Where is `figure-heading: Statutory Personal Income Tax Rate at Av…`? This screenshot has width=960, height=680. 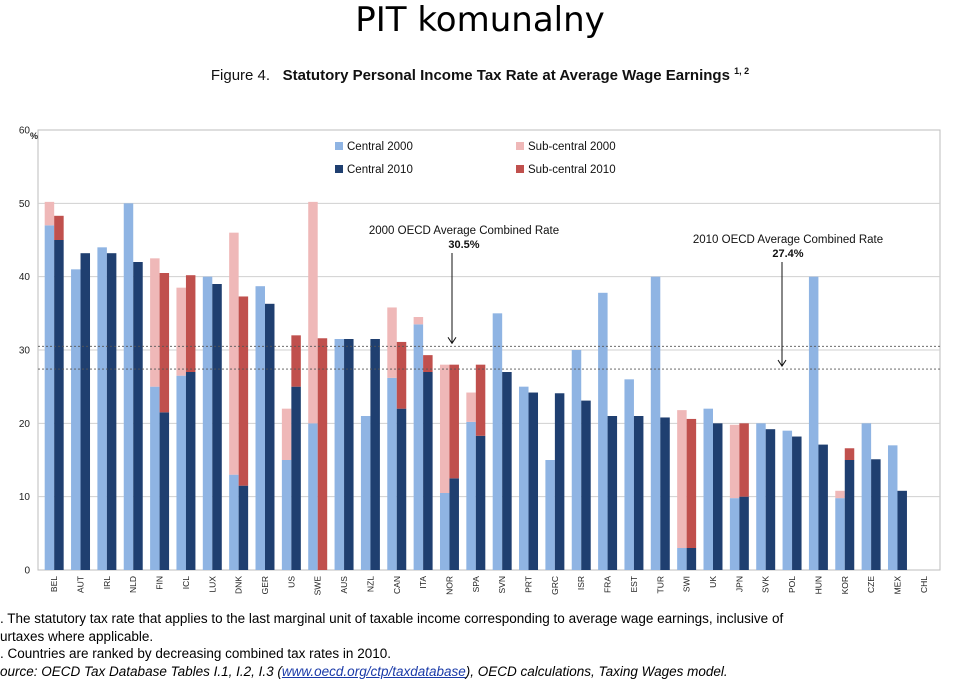 figure-heading: Statutory Personal Income Tax Rate at Av… is located at coordinates (506, 75).